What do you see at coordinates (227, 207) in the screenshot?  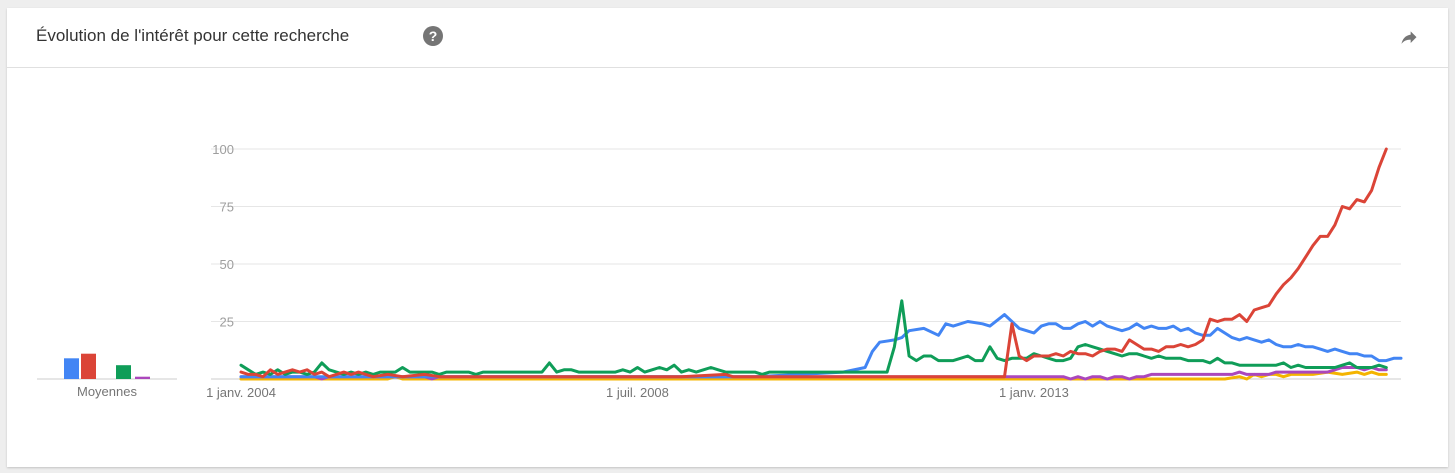 I see `y-tick-label: 75` at bounding box center [227, 207].